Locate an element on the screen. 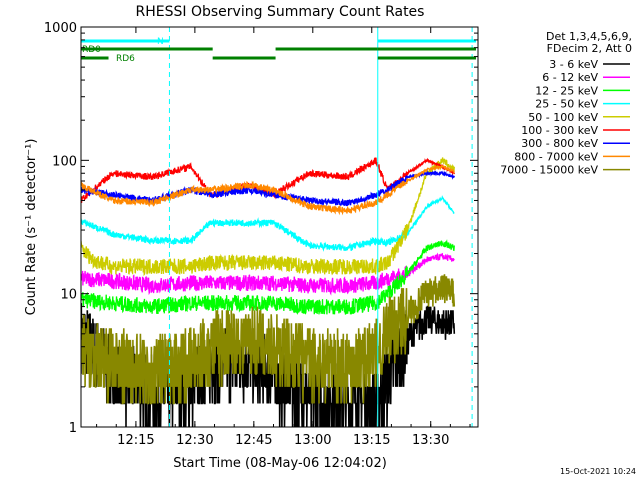 Image resolution: width=640 pixels, height=480 pixels. x-tick-label: 12:45 is located at coordinates (253, 440).